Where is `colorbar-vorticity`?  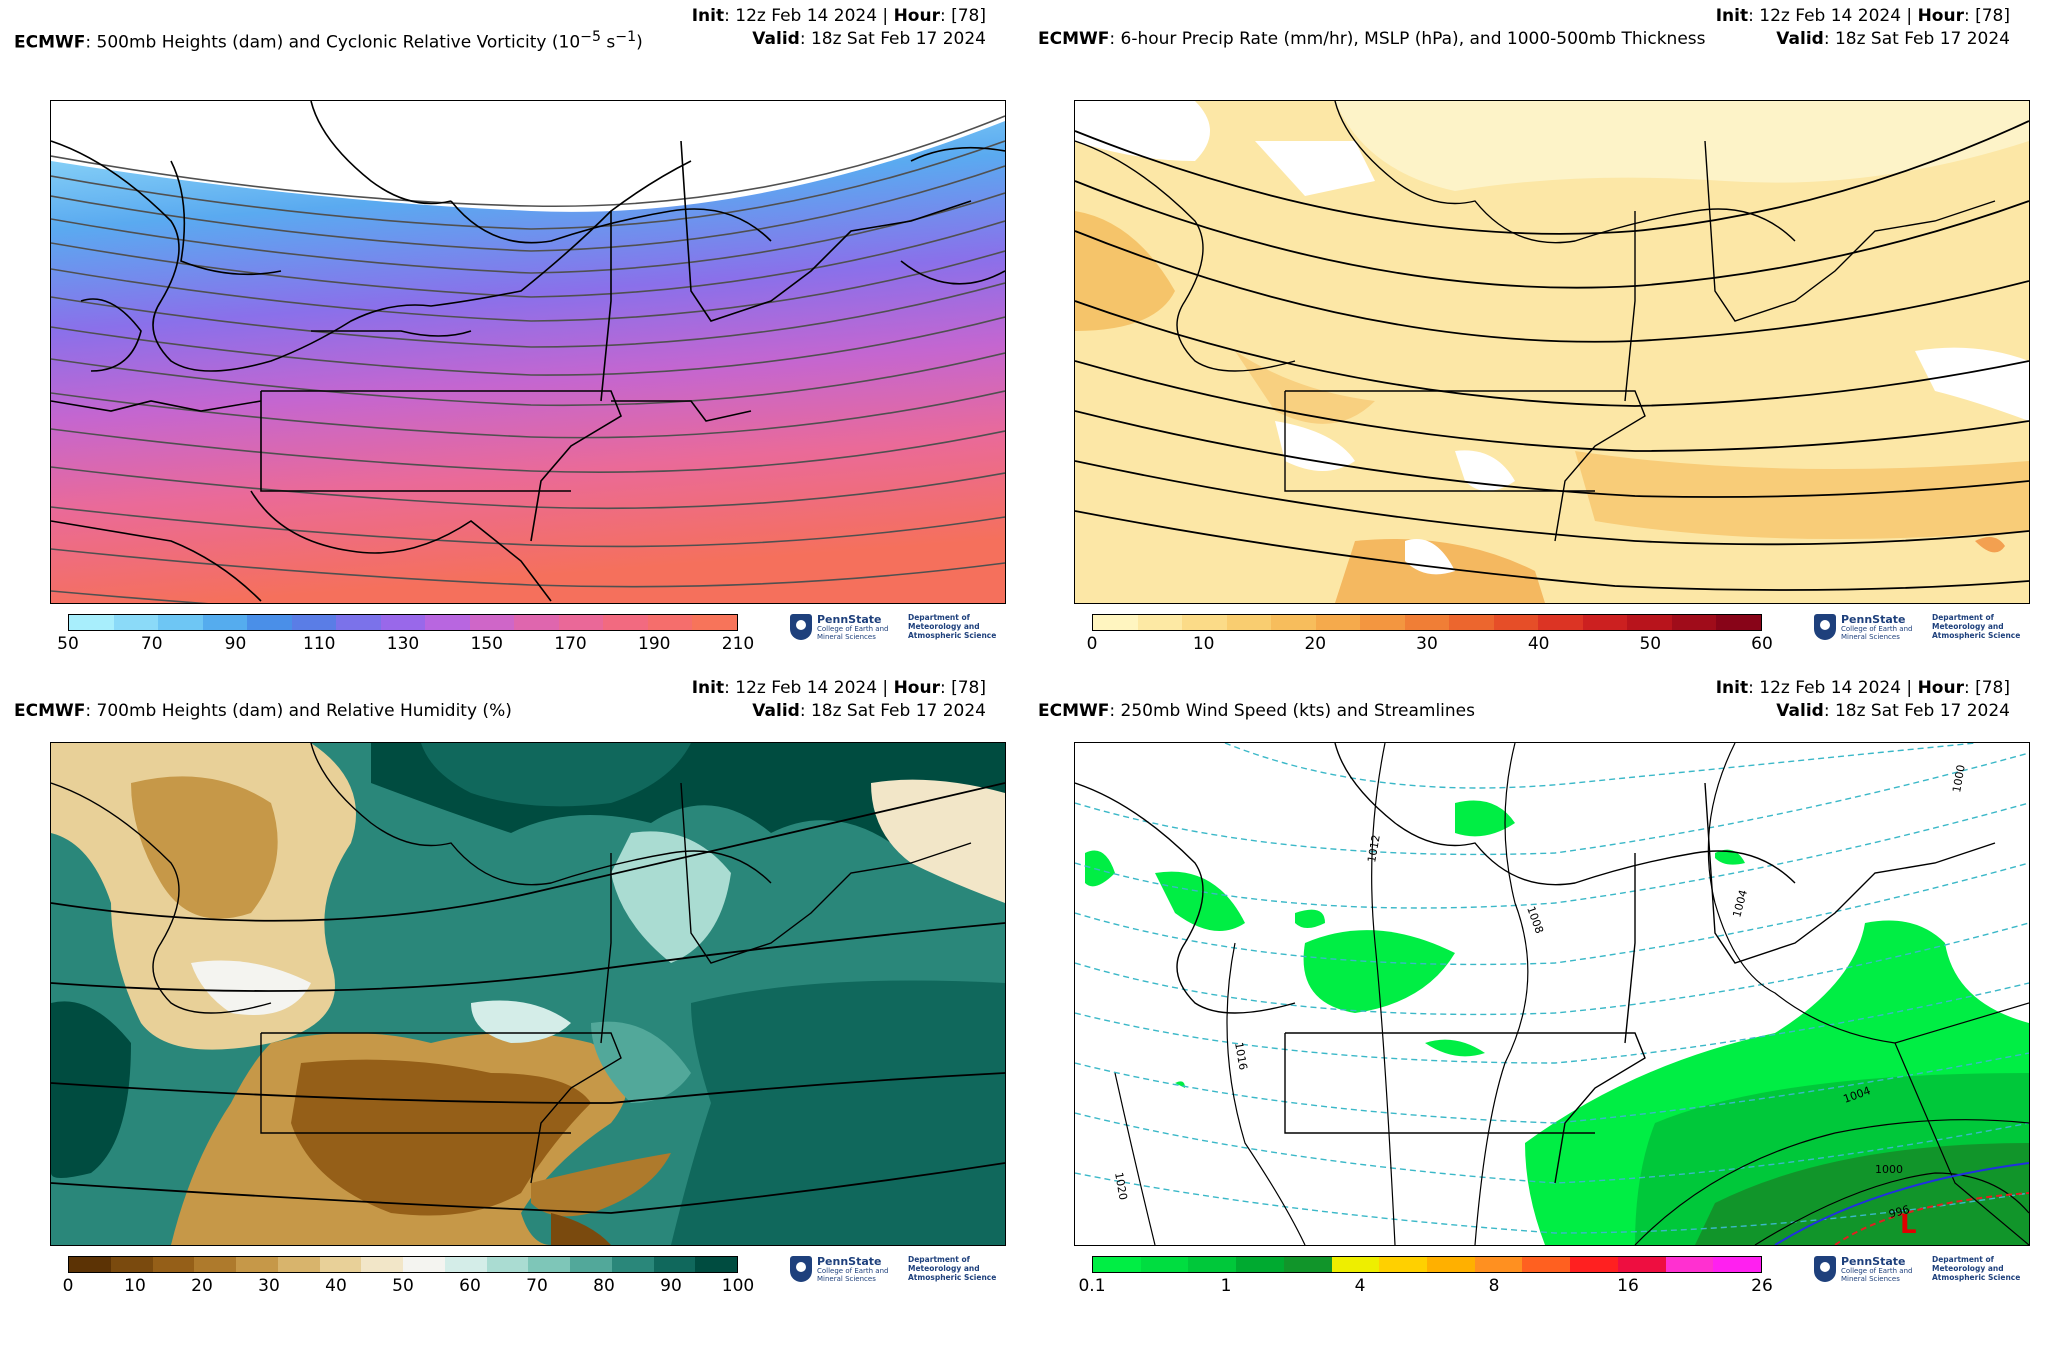 colorbar-vorticity is located at coordinates (403, 622).